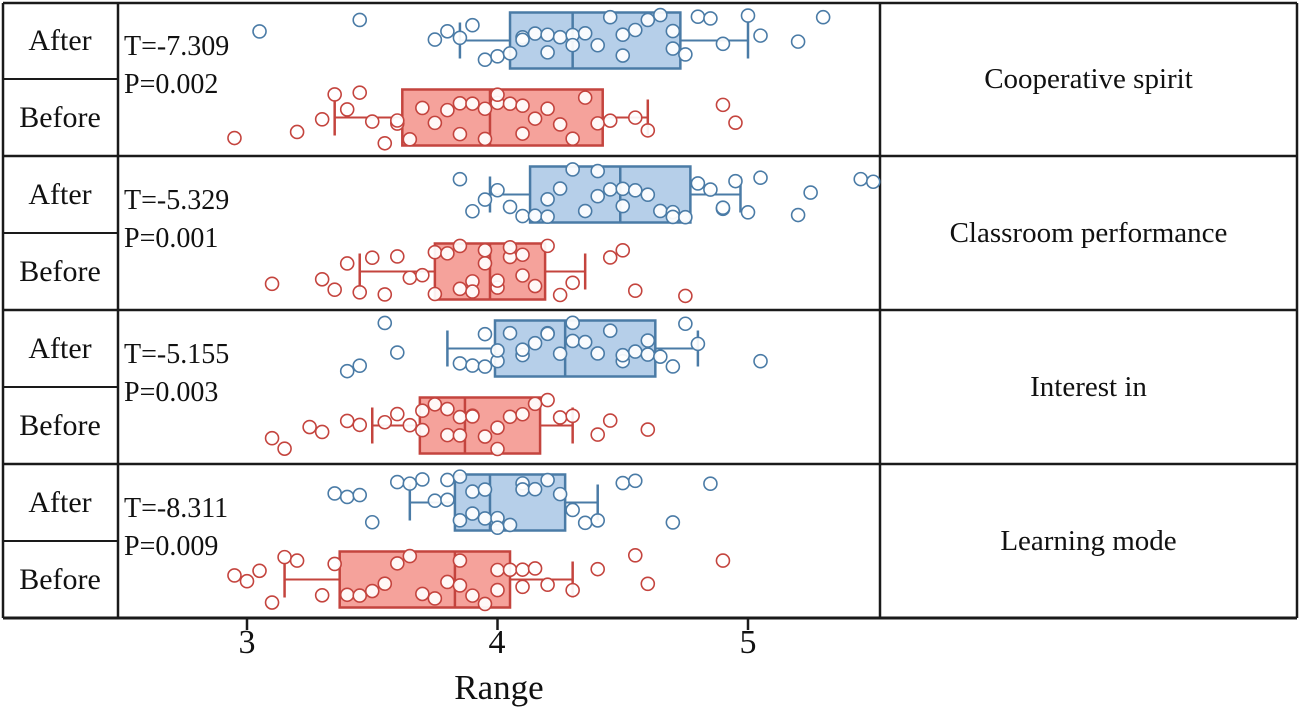  Describe the element at coordinates (177, 354) in the screenshot. I see `t-stat: T=-5.155` at that location.